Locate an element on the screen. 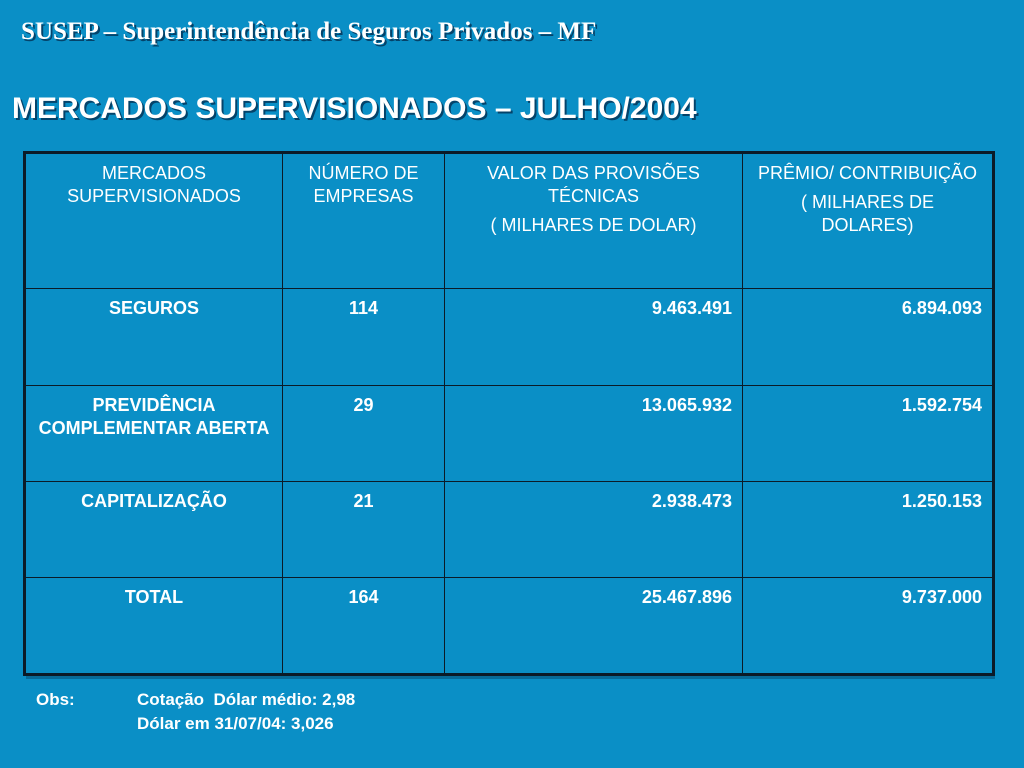 This screenshot has height=768, width=1024. cell-premio: 1.592.754 is located at coordinates (868, 433).